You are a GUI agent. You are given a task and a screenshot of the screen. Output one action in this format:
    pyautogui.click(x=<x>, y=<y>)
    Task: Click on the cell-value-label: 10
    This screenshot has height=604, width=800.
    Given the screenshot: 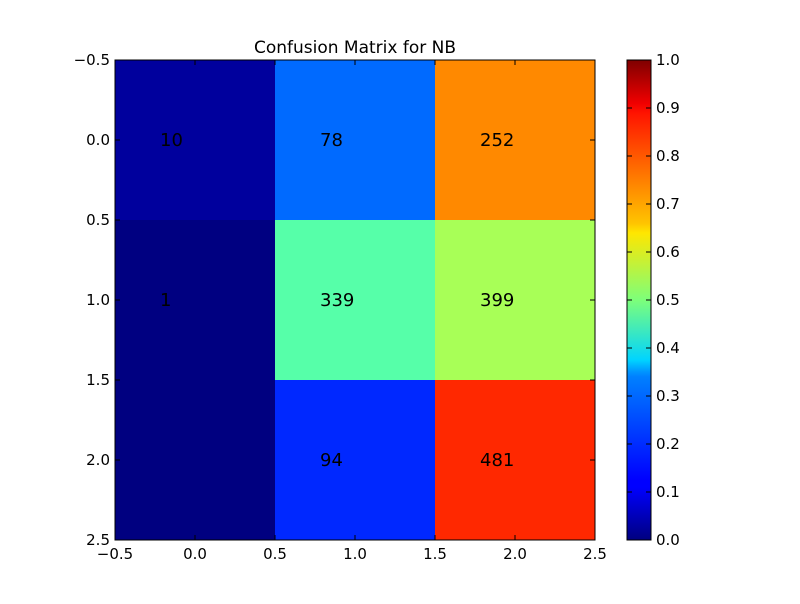 What is the action you would take?
    pyautogui.click(x=171, y=140)
    